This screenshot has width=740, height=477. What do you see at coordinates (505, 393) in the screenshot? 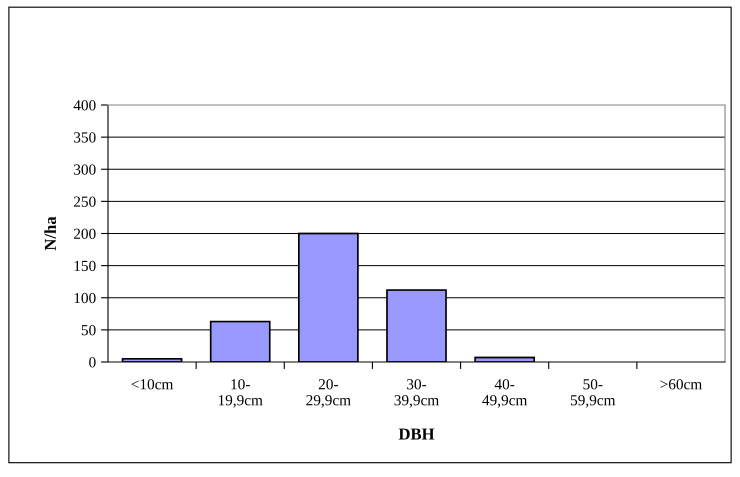
I see `x-tick-label: 40- 49,9cm` at bounding box center [505, 393].